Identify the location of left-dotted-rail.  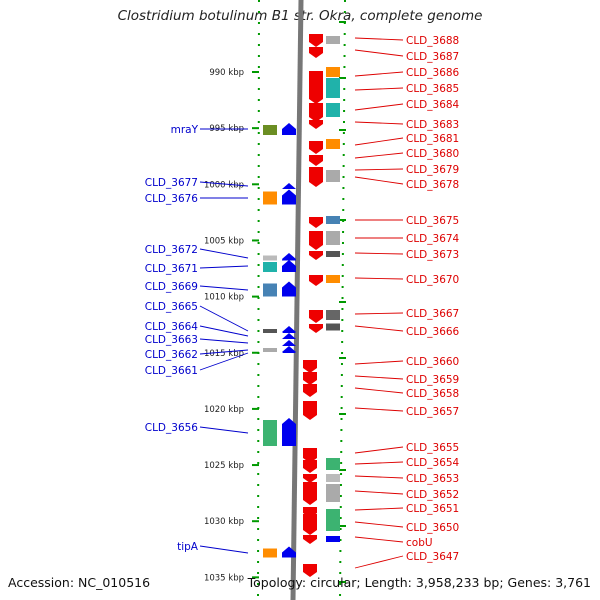
(258, 300).